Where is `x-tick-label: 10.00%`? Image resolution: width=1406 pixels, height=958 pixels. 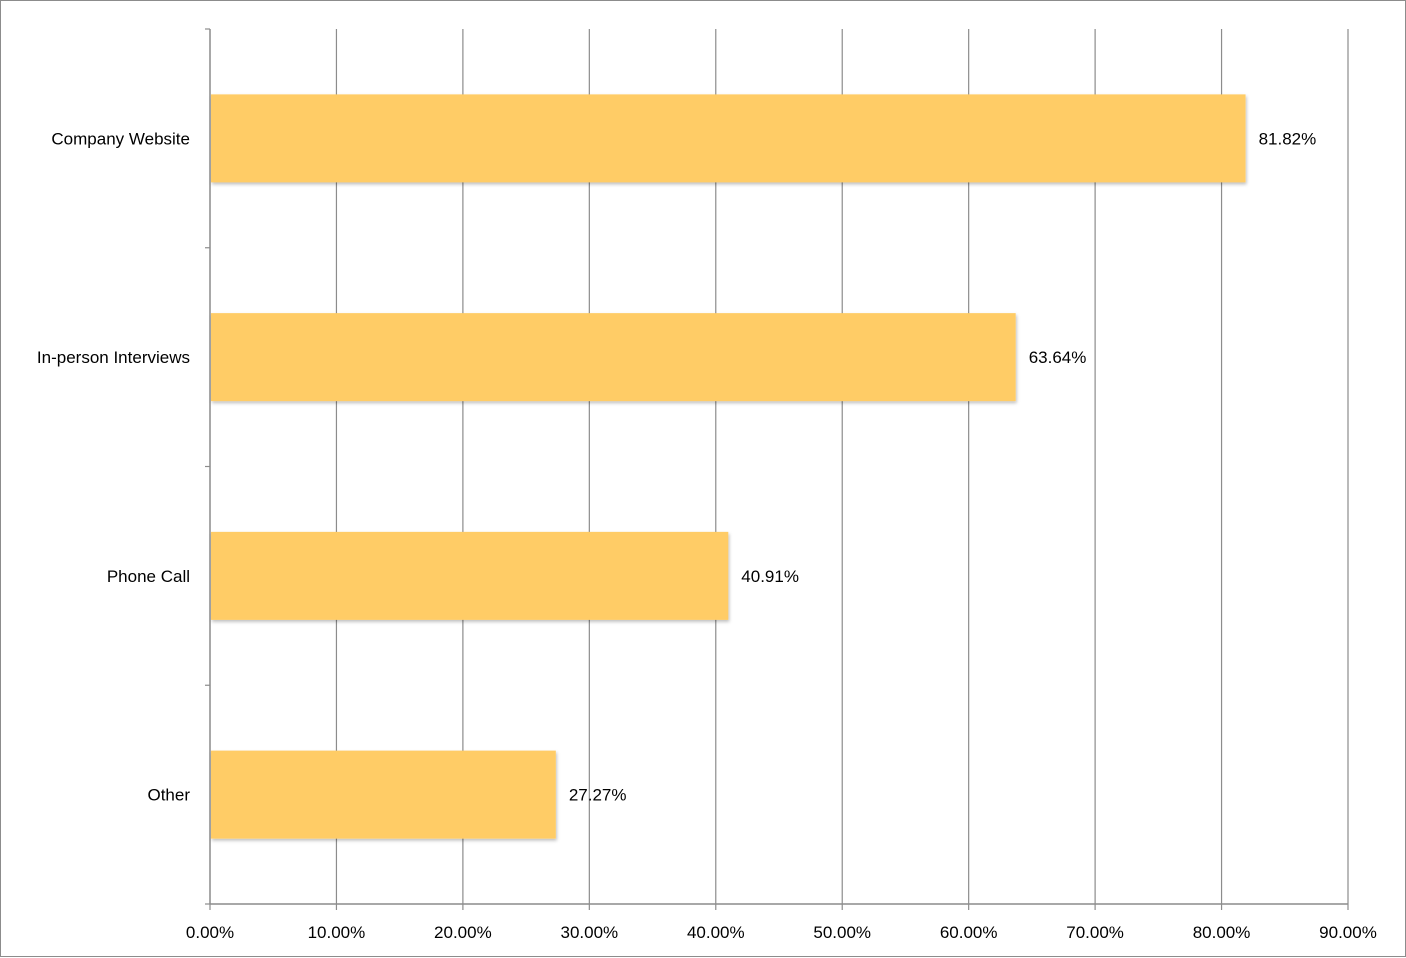 x-tick-label: 10.00% is located at coordinates (337, 932).